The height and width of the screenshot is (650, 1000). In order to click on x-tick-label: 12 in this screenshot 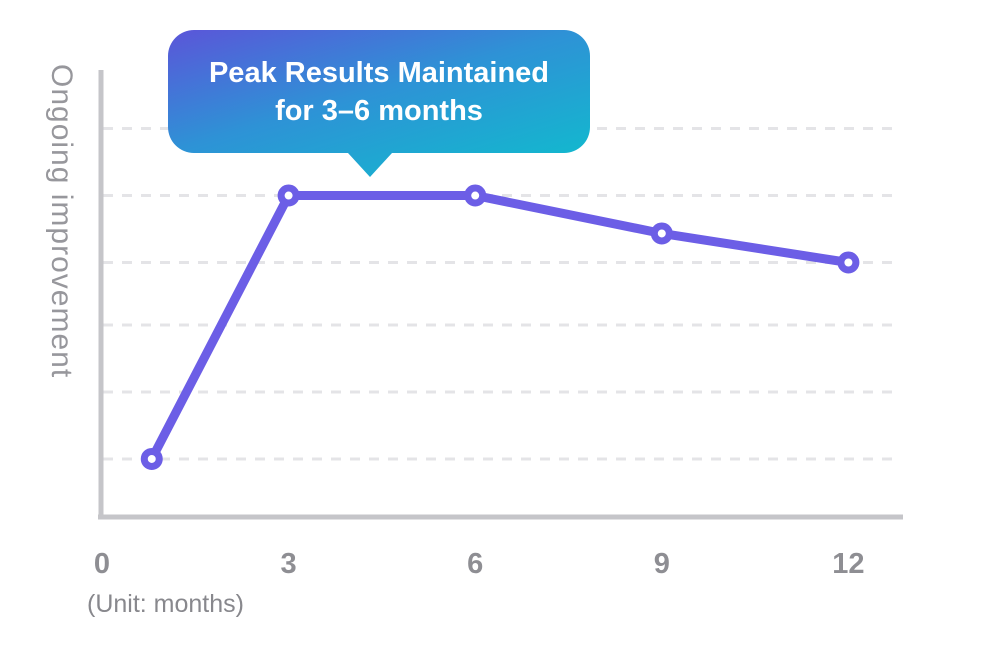, I will do `click(848, 564)`.